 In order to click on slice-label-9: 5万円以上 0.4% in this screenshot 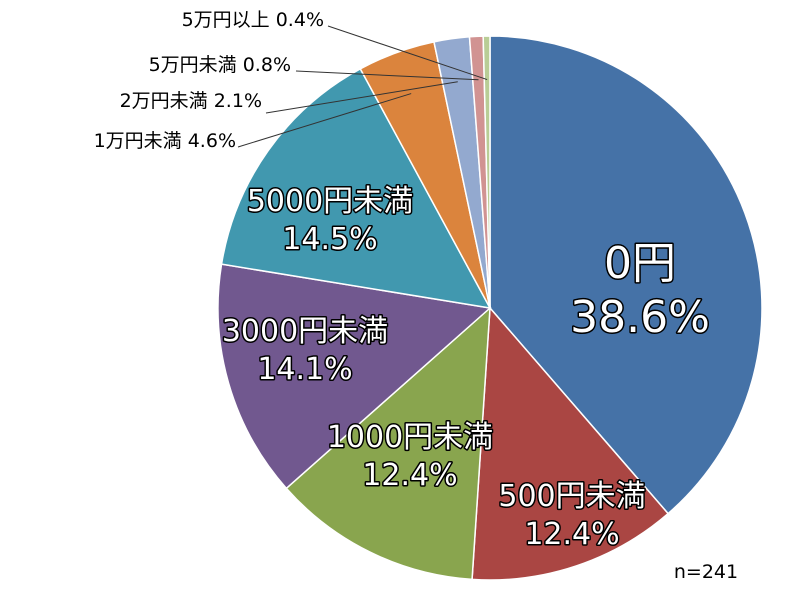, I will do `click(253, 20)`.